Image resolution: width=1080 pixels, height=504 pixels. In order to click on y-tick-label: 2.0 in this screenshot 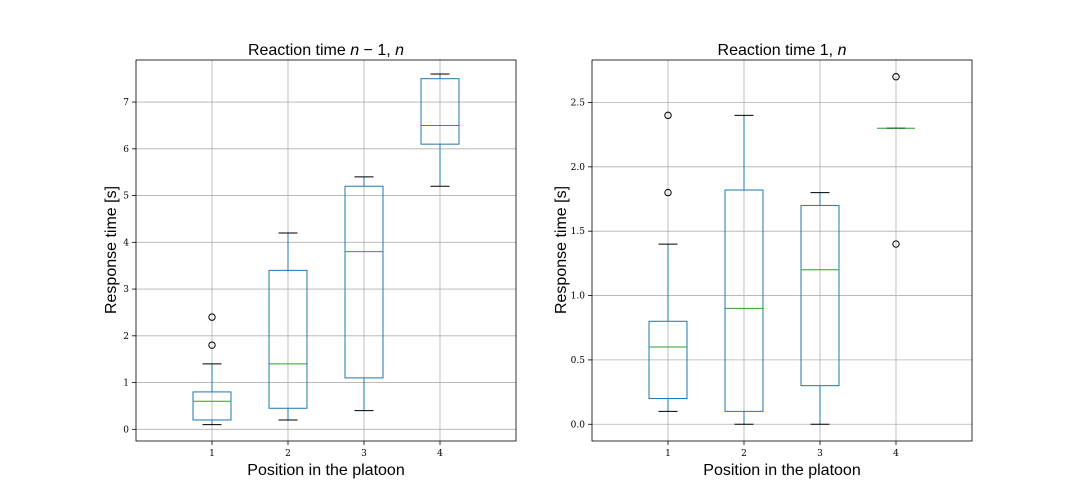, I will do `click(578, 168)`.